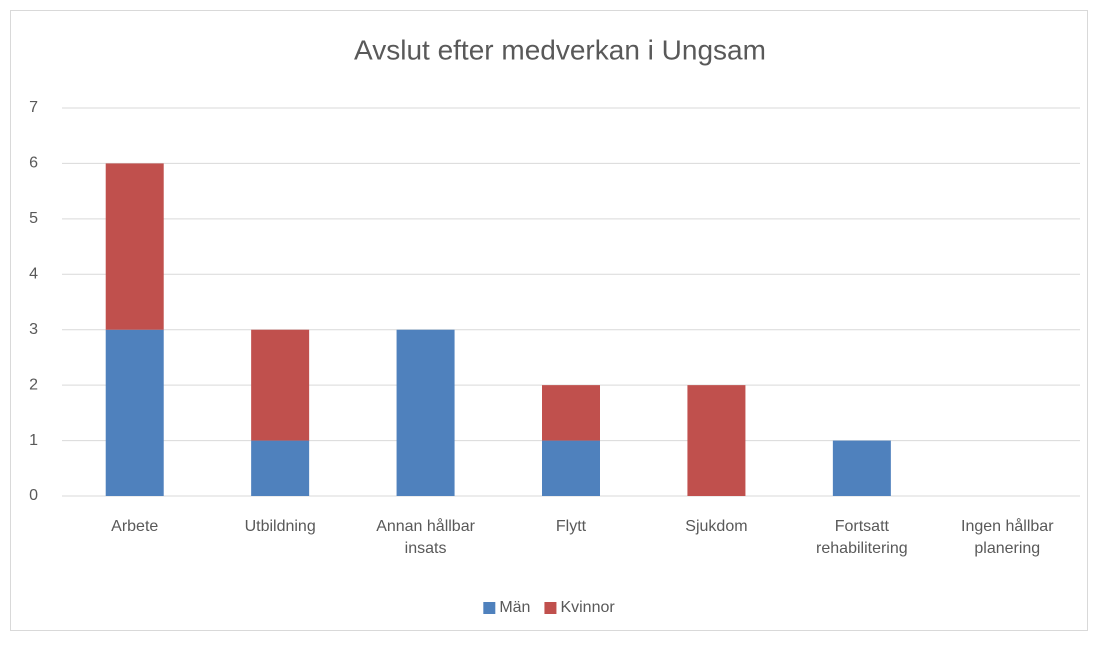  Describe the element at coordinates (33, 107) in the screenshot. I see `y-tick-label: 7` at that location.